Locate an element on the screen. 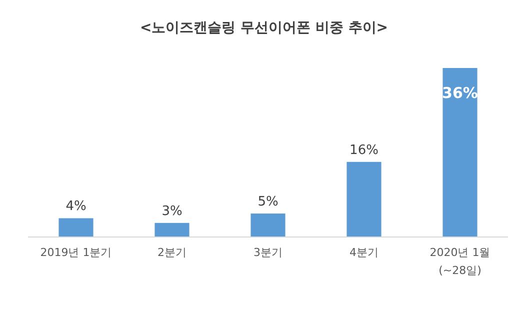 This screenshot has height=316, width=512. chart-title: <노이즈캔슬링 무선이어폰 비중 추이> is located at coordinates (264, 28).